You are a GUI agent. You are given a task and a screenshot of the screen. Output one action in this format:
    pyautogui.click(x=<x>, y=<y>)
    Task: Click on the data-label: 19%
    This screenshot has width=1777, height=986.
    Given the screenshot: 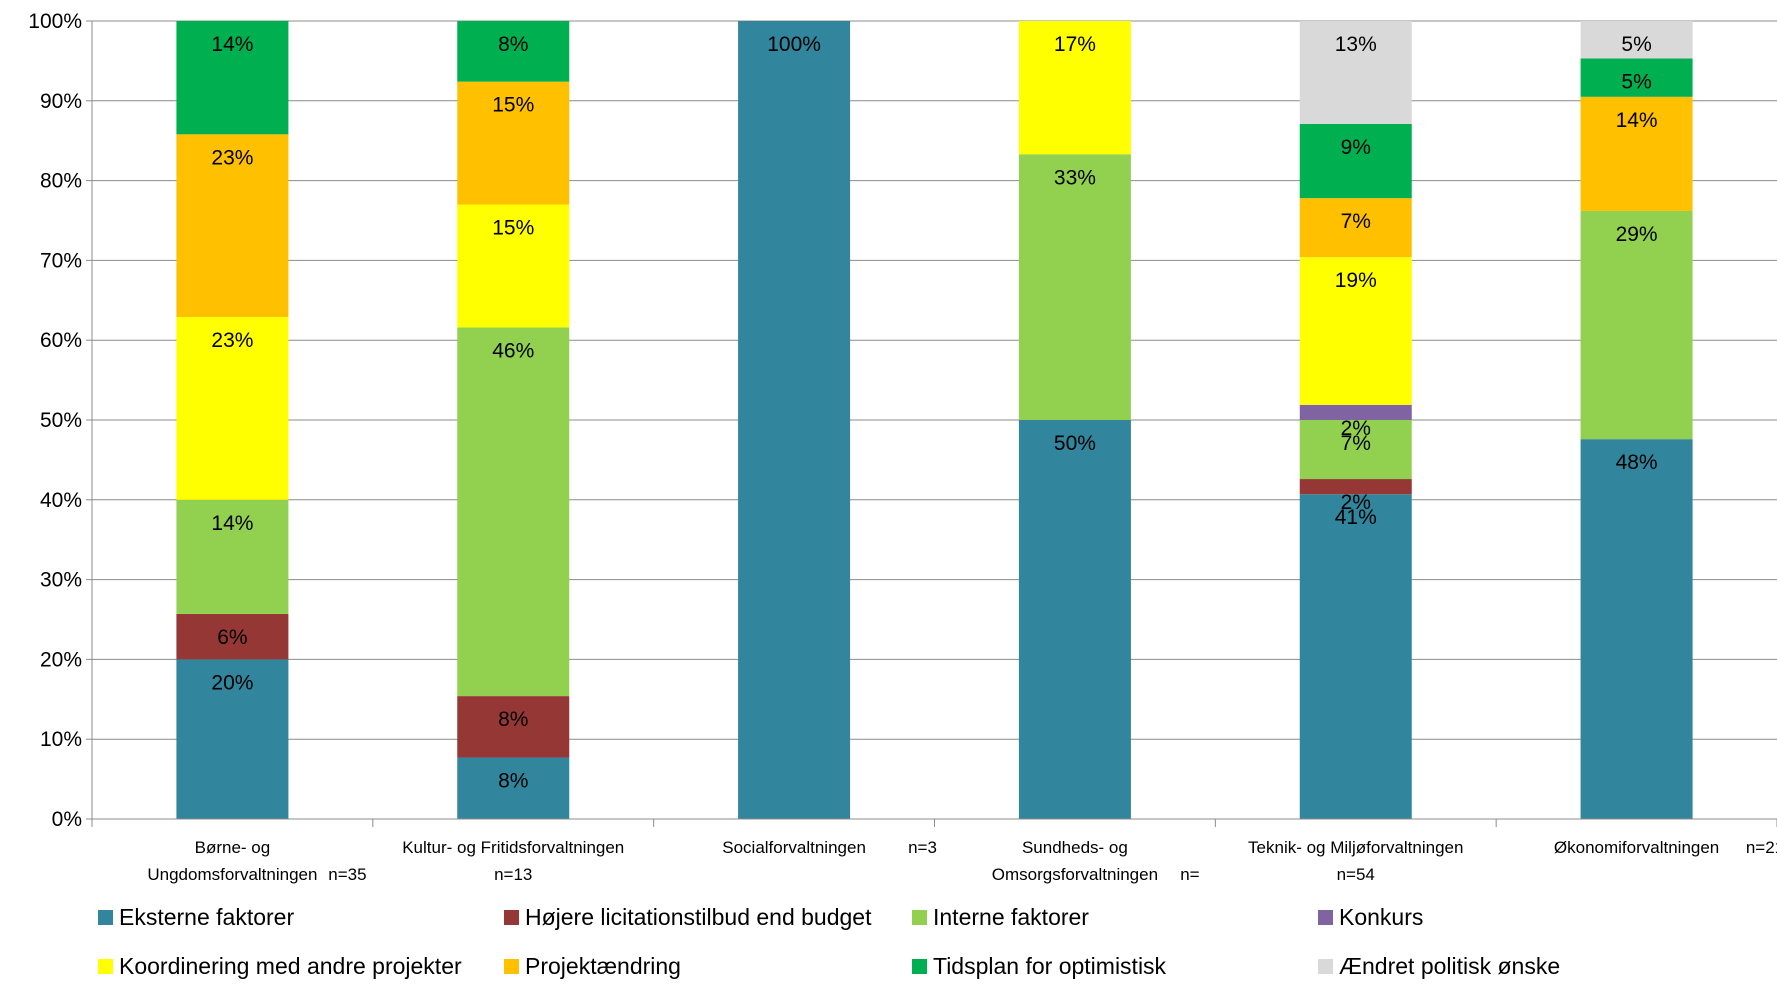 What is the action you would take?
    pyautogui.click(x=1356, y=280)
    